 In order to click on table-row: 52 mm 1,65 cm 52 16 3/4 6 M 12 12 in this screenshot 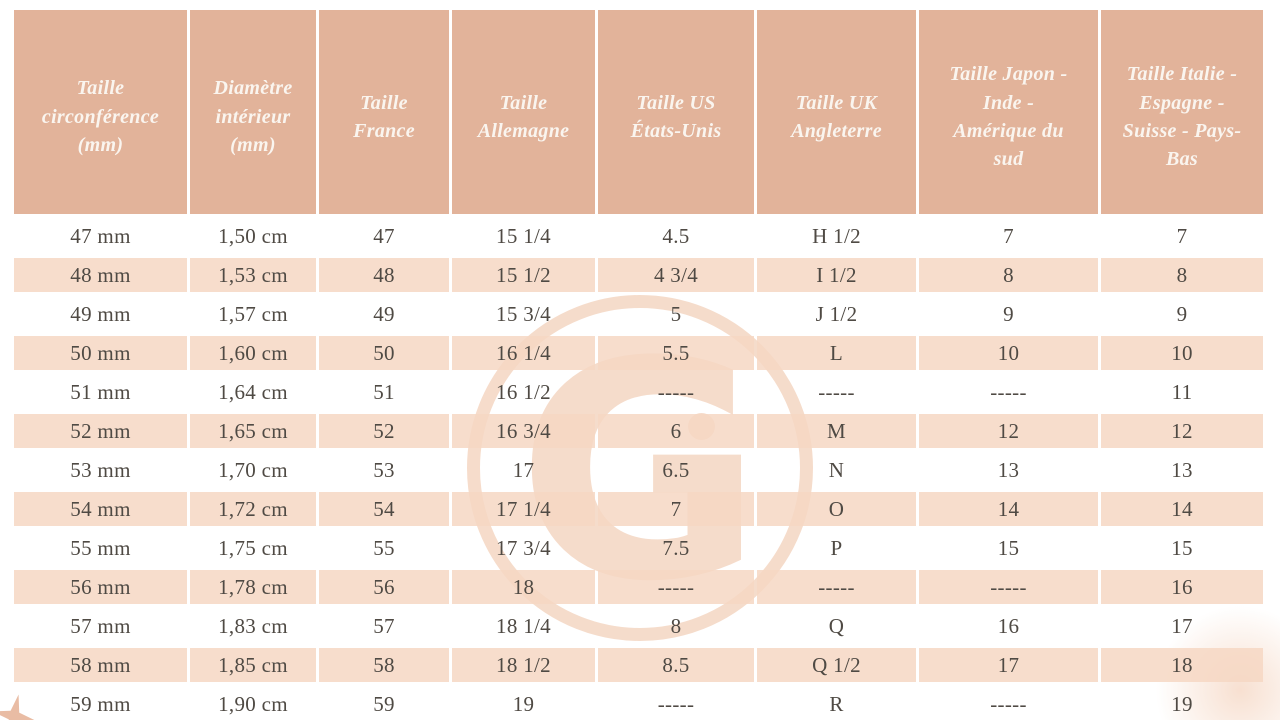, I will do `click(638, 431)`.